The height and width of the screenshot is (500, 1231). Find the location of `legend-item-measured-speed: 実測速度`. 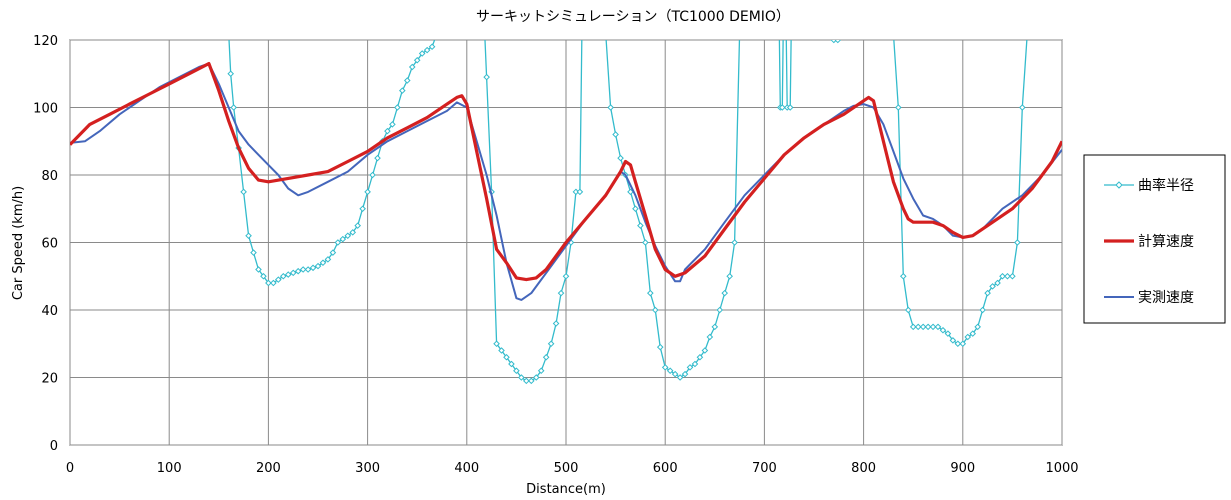

legend-item-measured-speed: 実測速度 is located at coordinates (1149, 298).